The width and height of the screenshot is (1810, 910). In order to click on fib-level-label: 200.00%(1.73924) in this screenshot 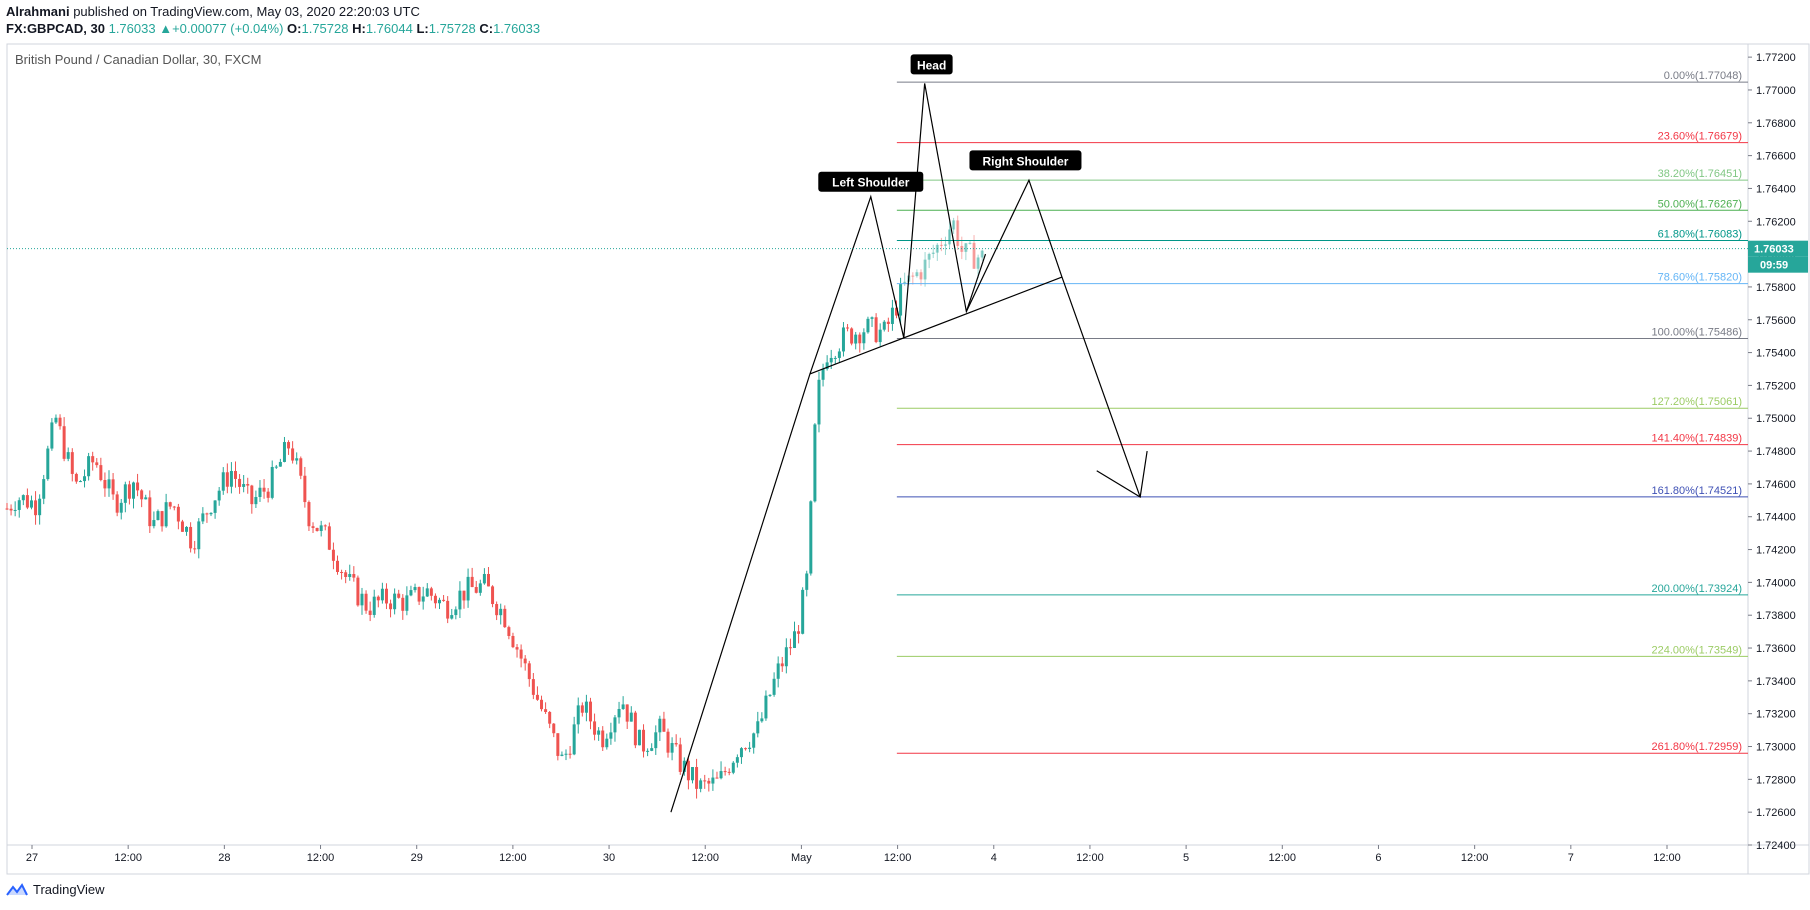, I will do `click(1696, 589)`.